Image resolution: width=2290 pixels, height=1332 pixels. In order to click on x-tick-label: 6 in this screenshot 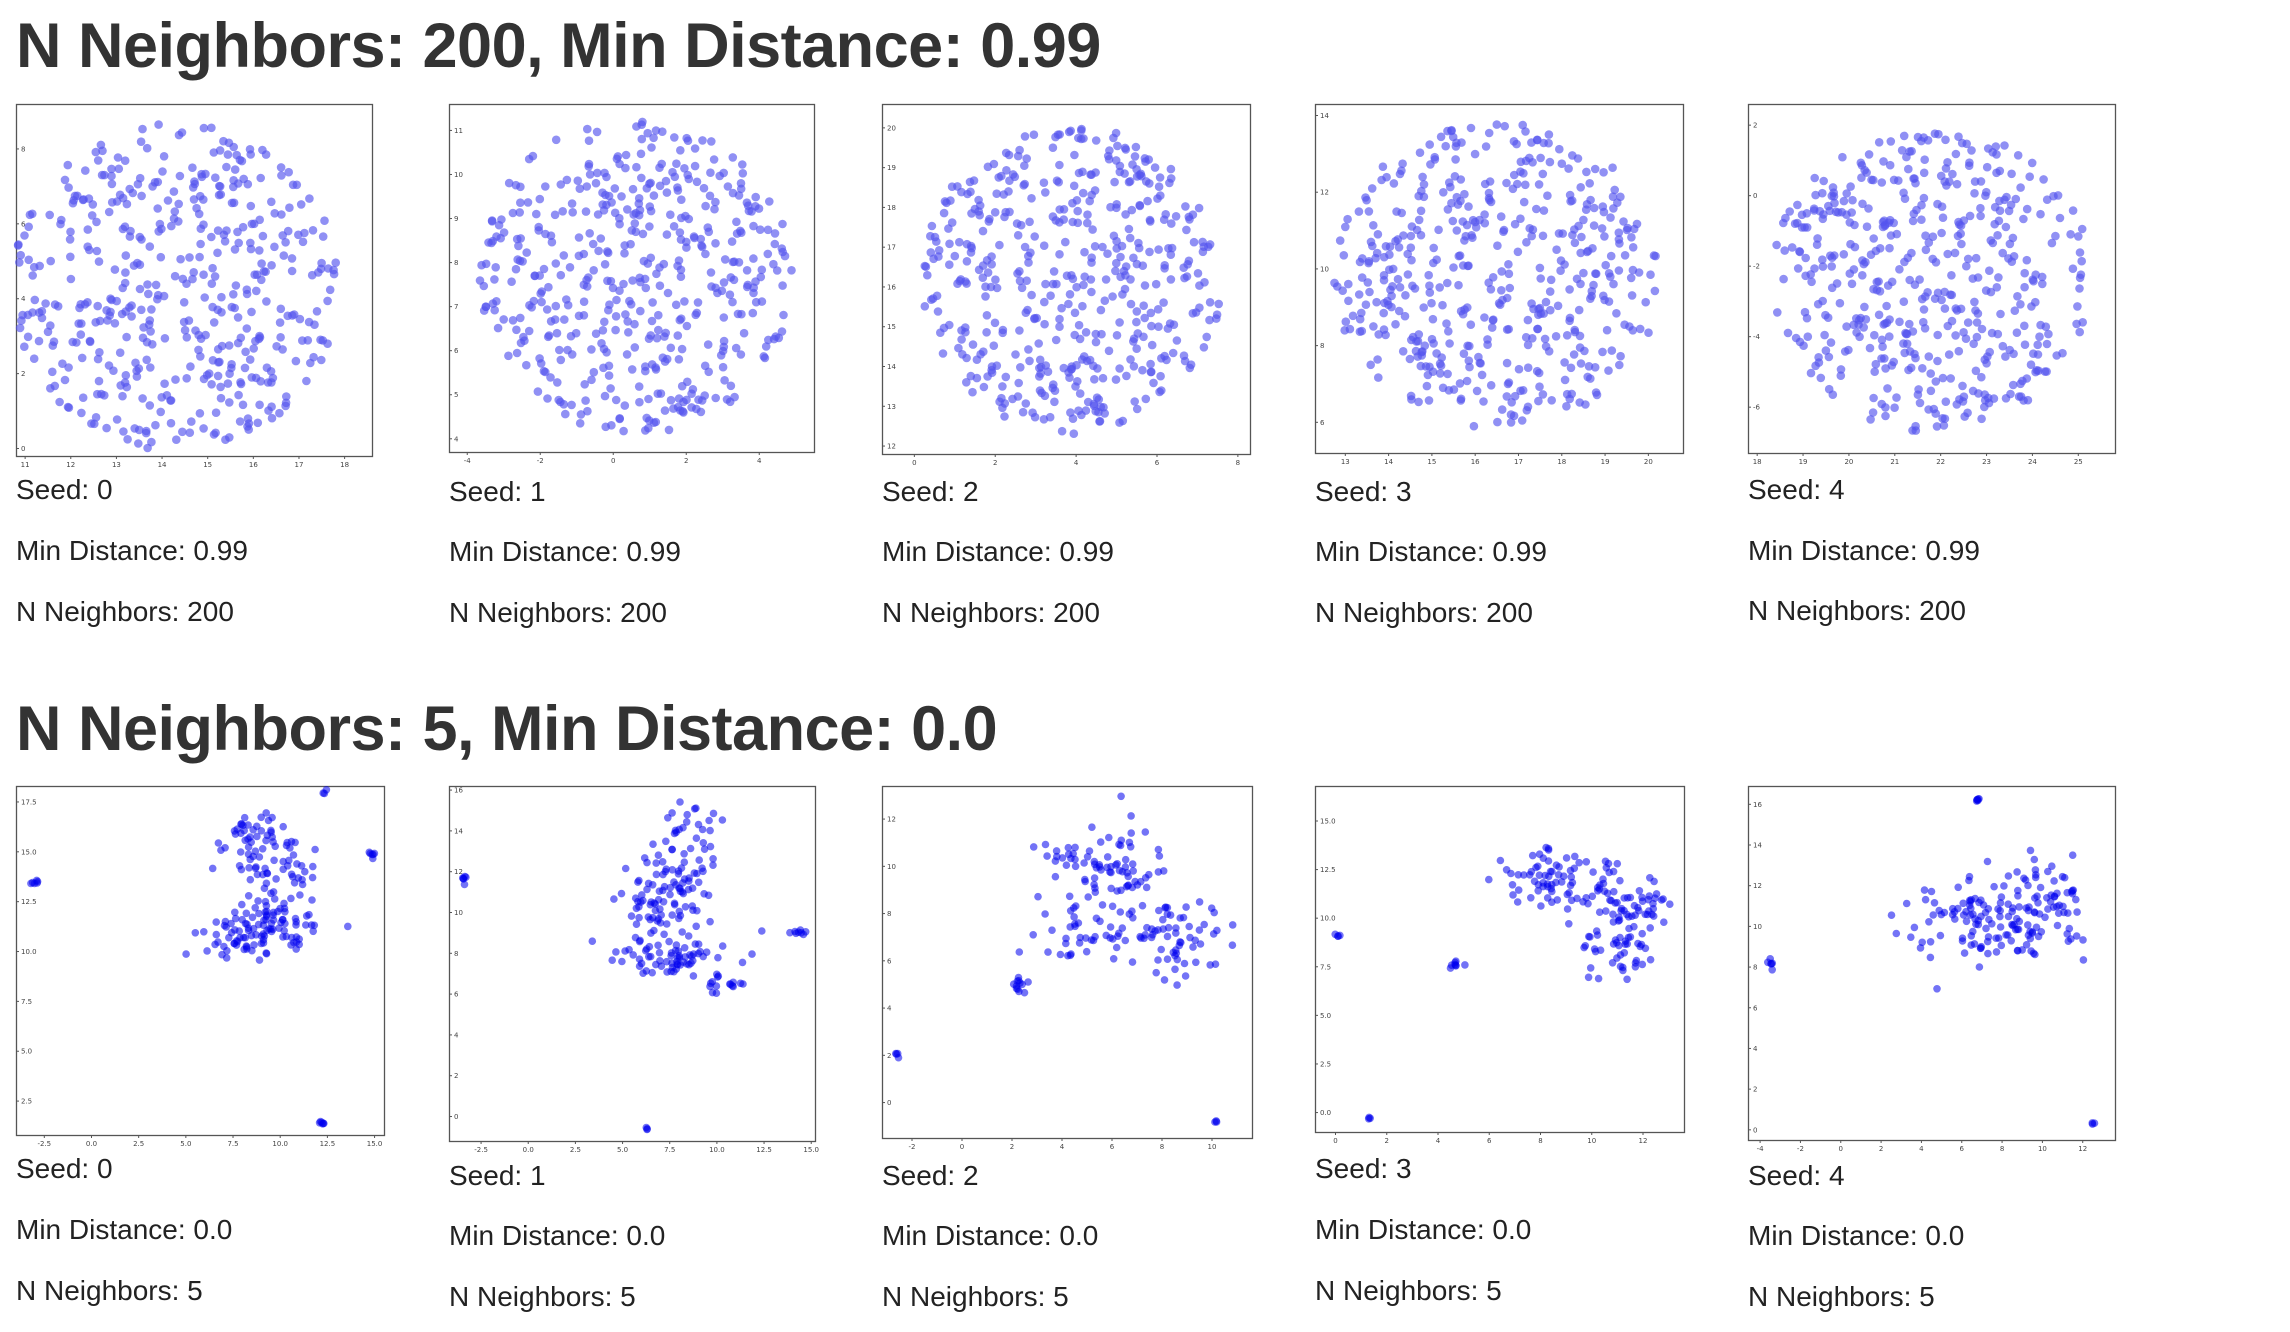, I will do `click(1157, 463)`.